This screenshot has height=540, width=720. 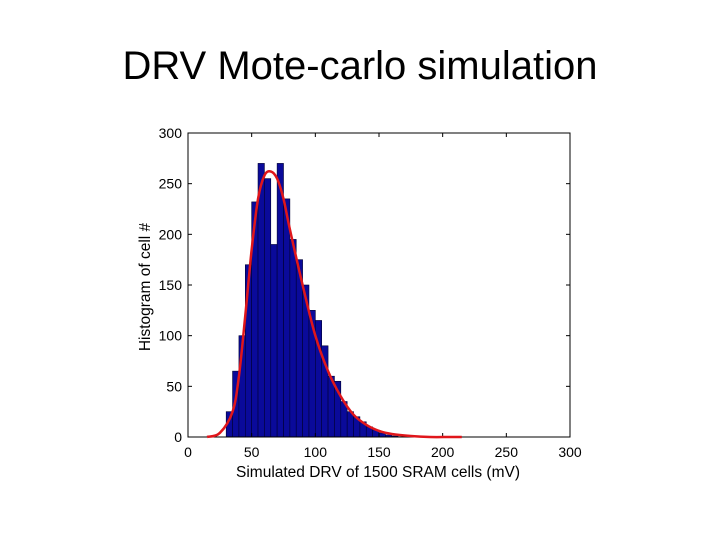 I want to click on y-tick-label-5: 250, so click(x=171, y=184).